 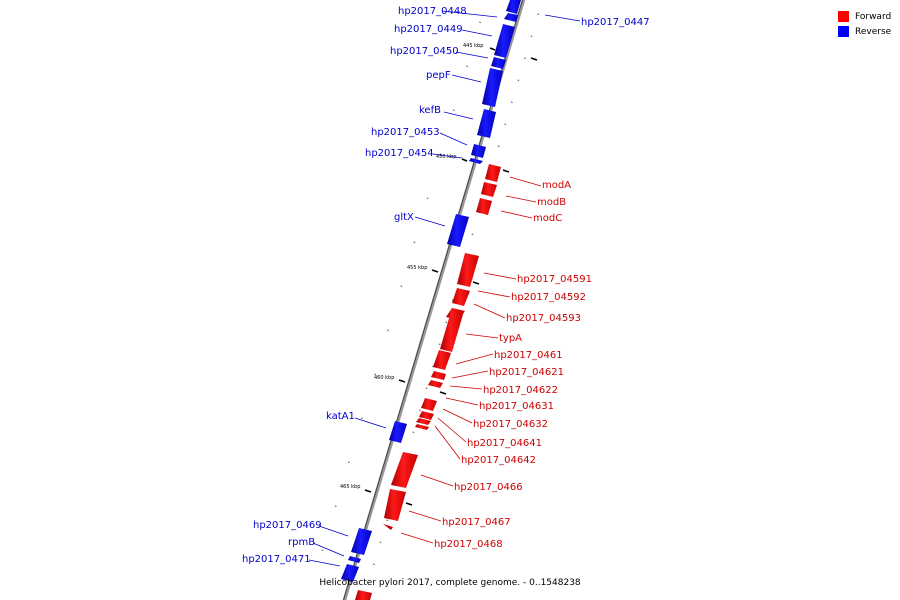 What do you see at coordinates (399, 153) in the screenshot?
I see `gene-label: hp2017_0454` at bounding box center [399, 153].